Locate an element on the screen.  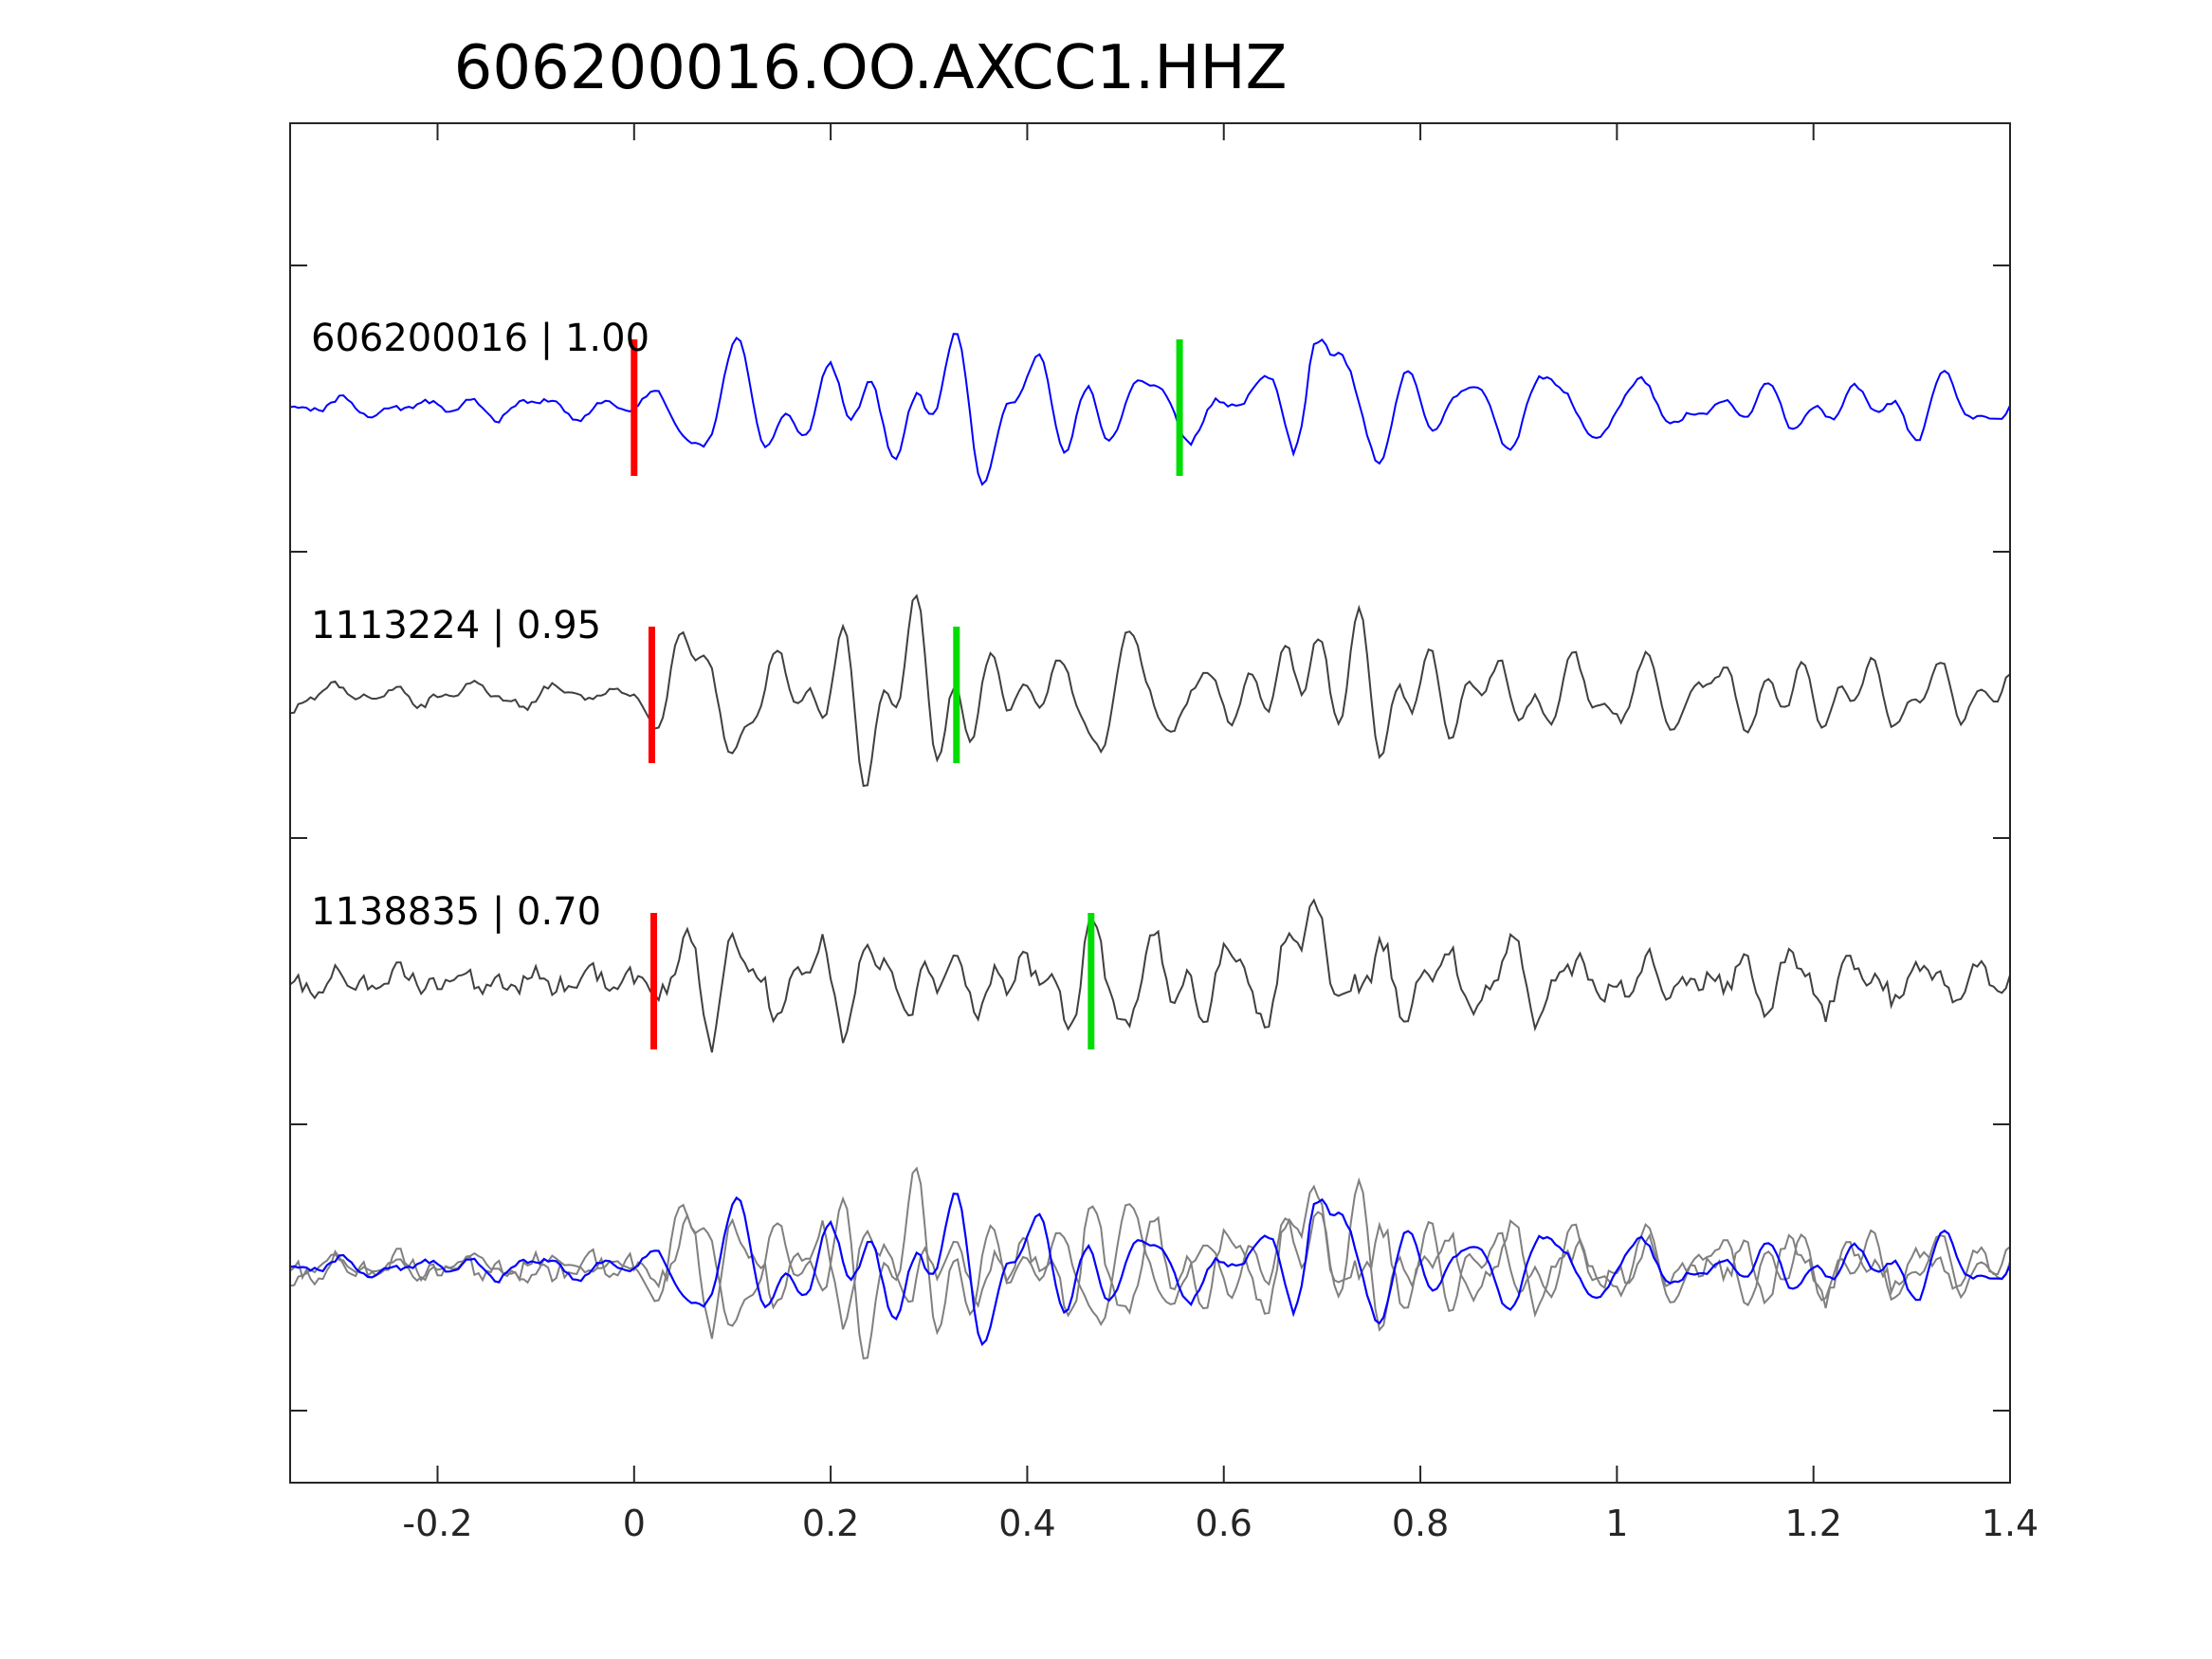
x-tick-label: 0.2 is located at coordinates (830, 1523).